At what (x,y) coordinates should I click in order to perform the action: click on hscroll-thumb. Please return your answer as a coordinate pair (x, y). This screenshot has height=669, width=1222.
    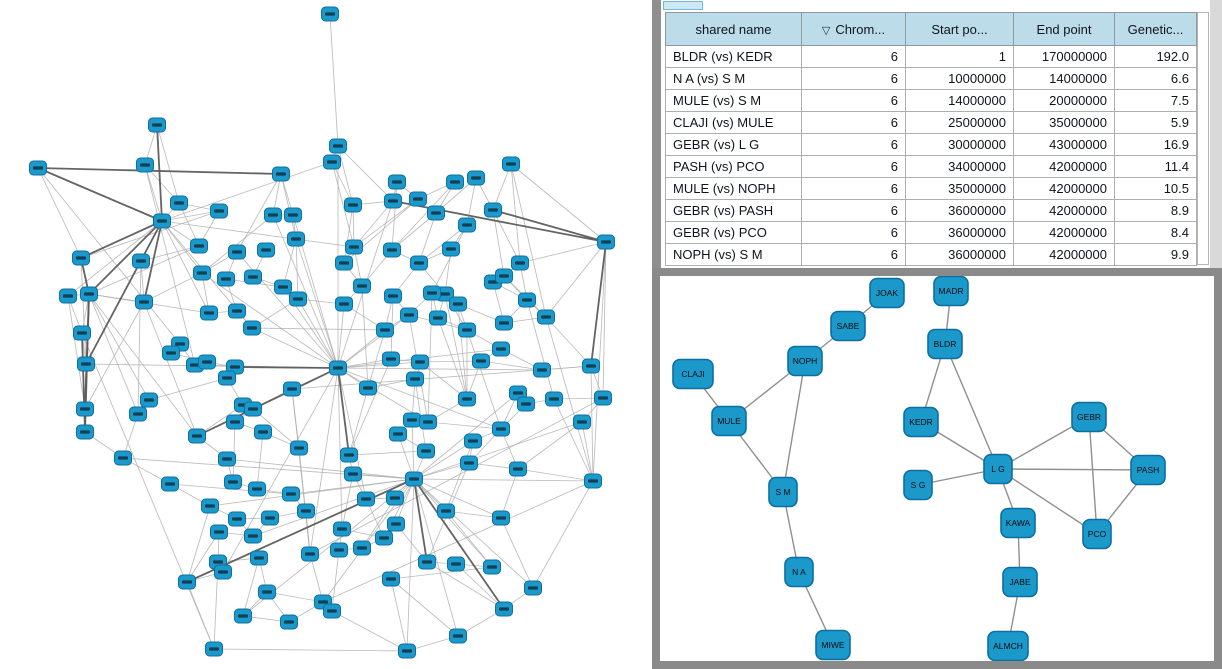
    Looking at the image, I should click on (683, 5).